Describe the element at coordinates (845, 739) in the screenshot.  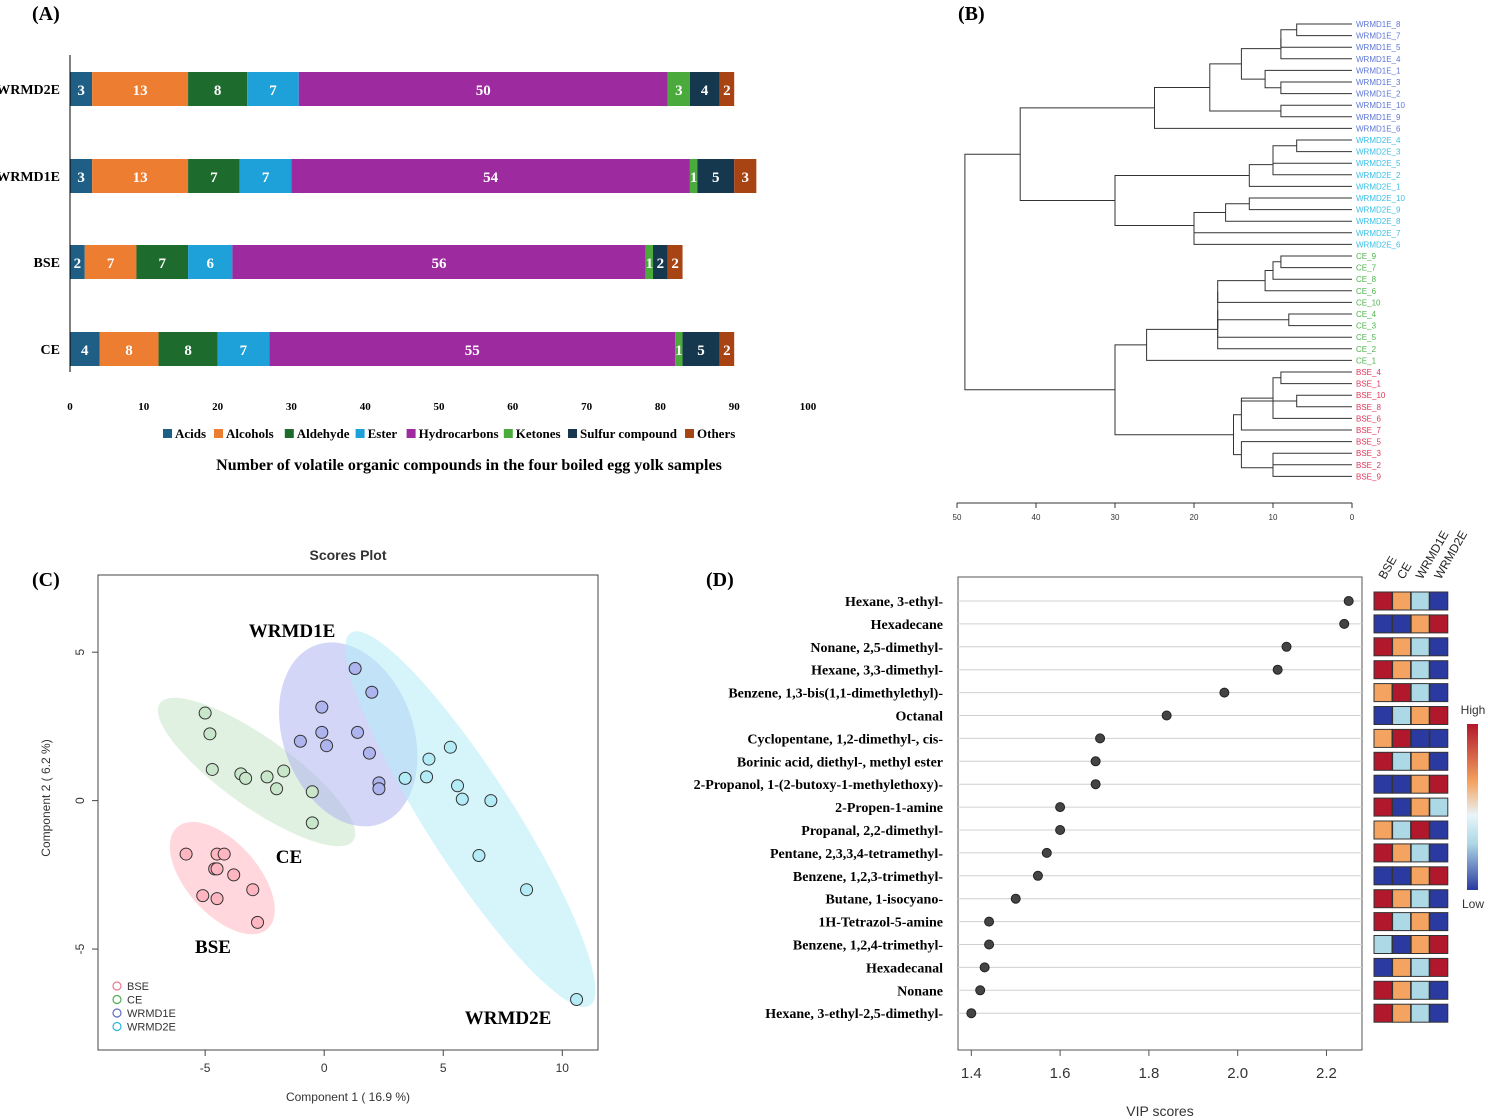
I see `feature-label: Cyclopentane, 1,2-dimethyl-, cis-` at that location.